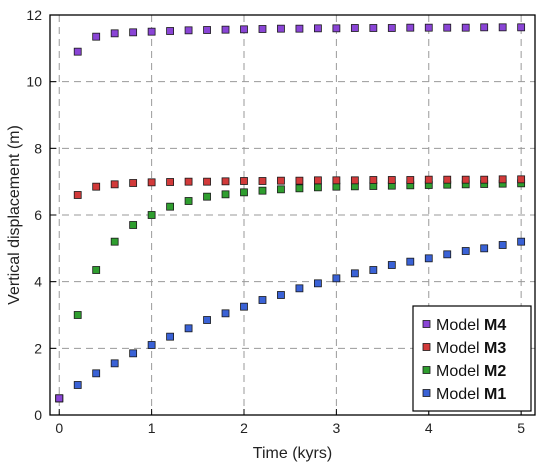 This screenshot has height=469, width=550. I want to click on y-tick-label: 6, so click(38, 215).